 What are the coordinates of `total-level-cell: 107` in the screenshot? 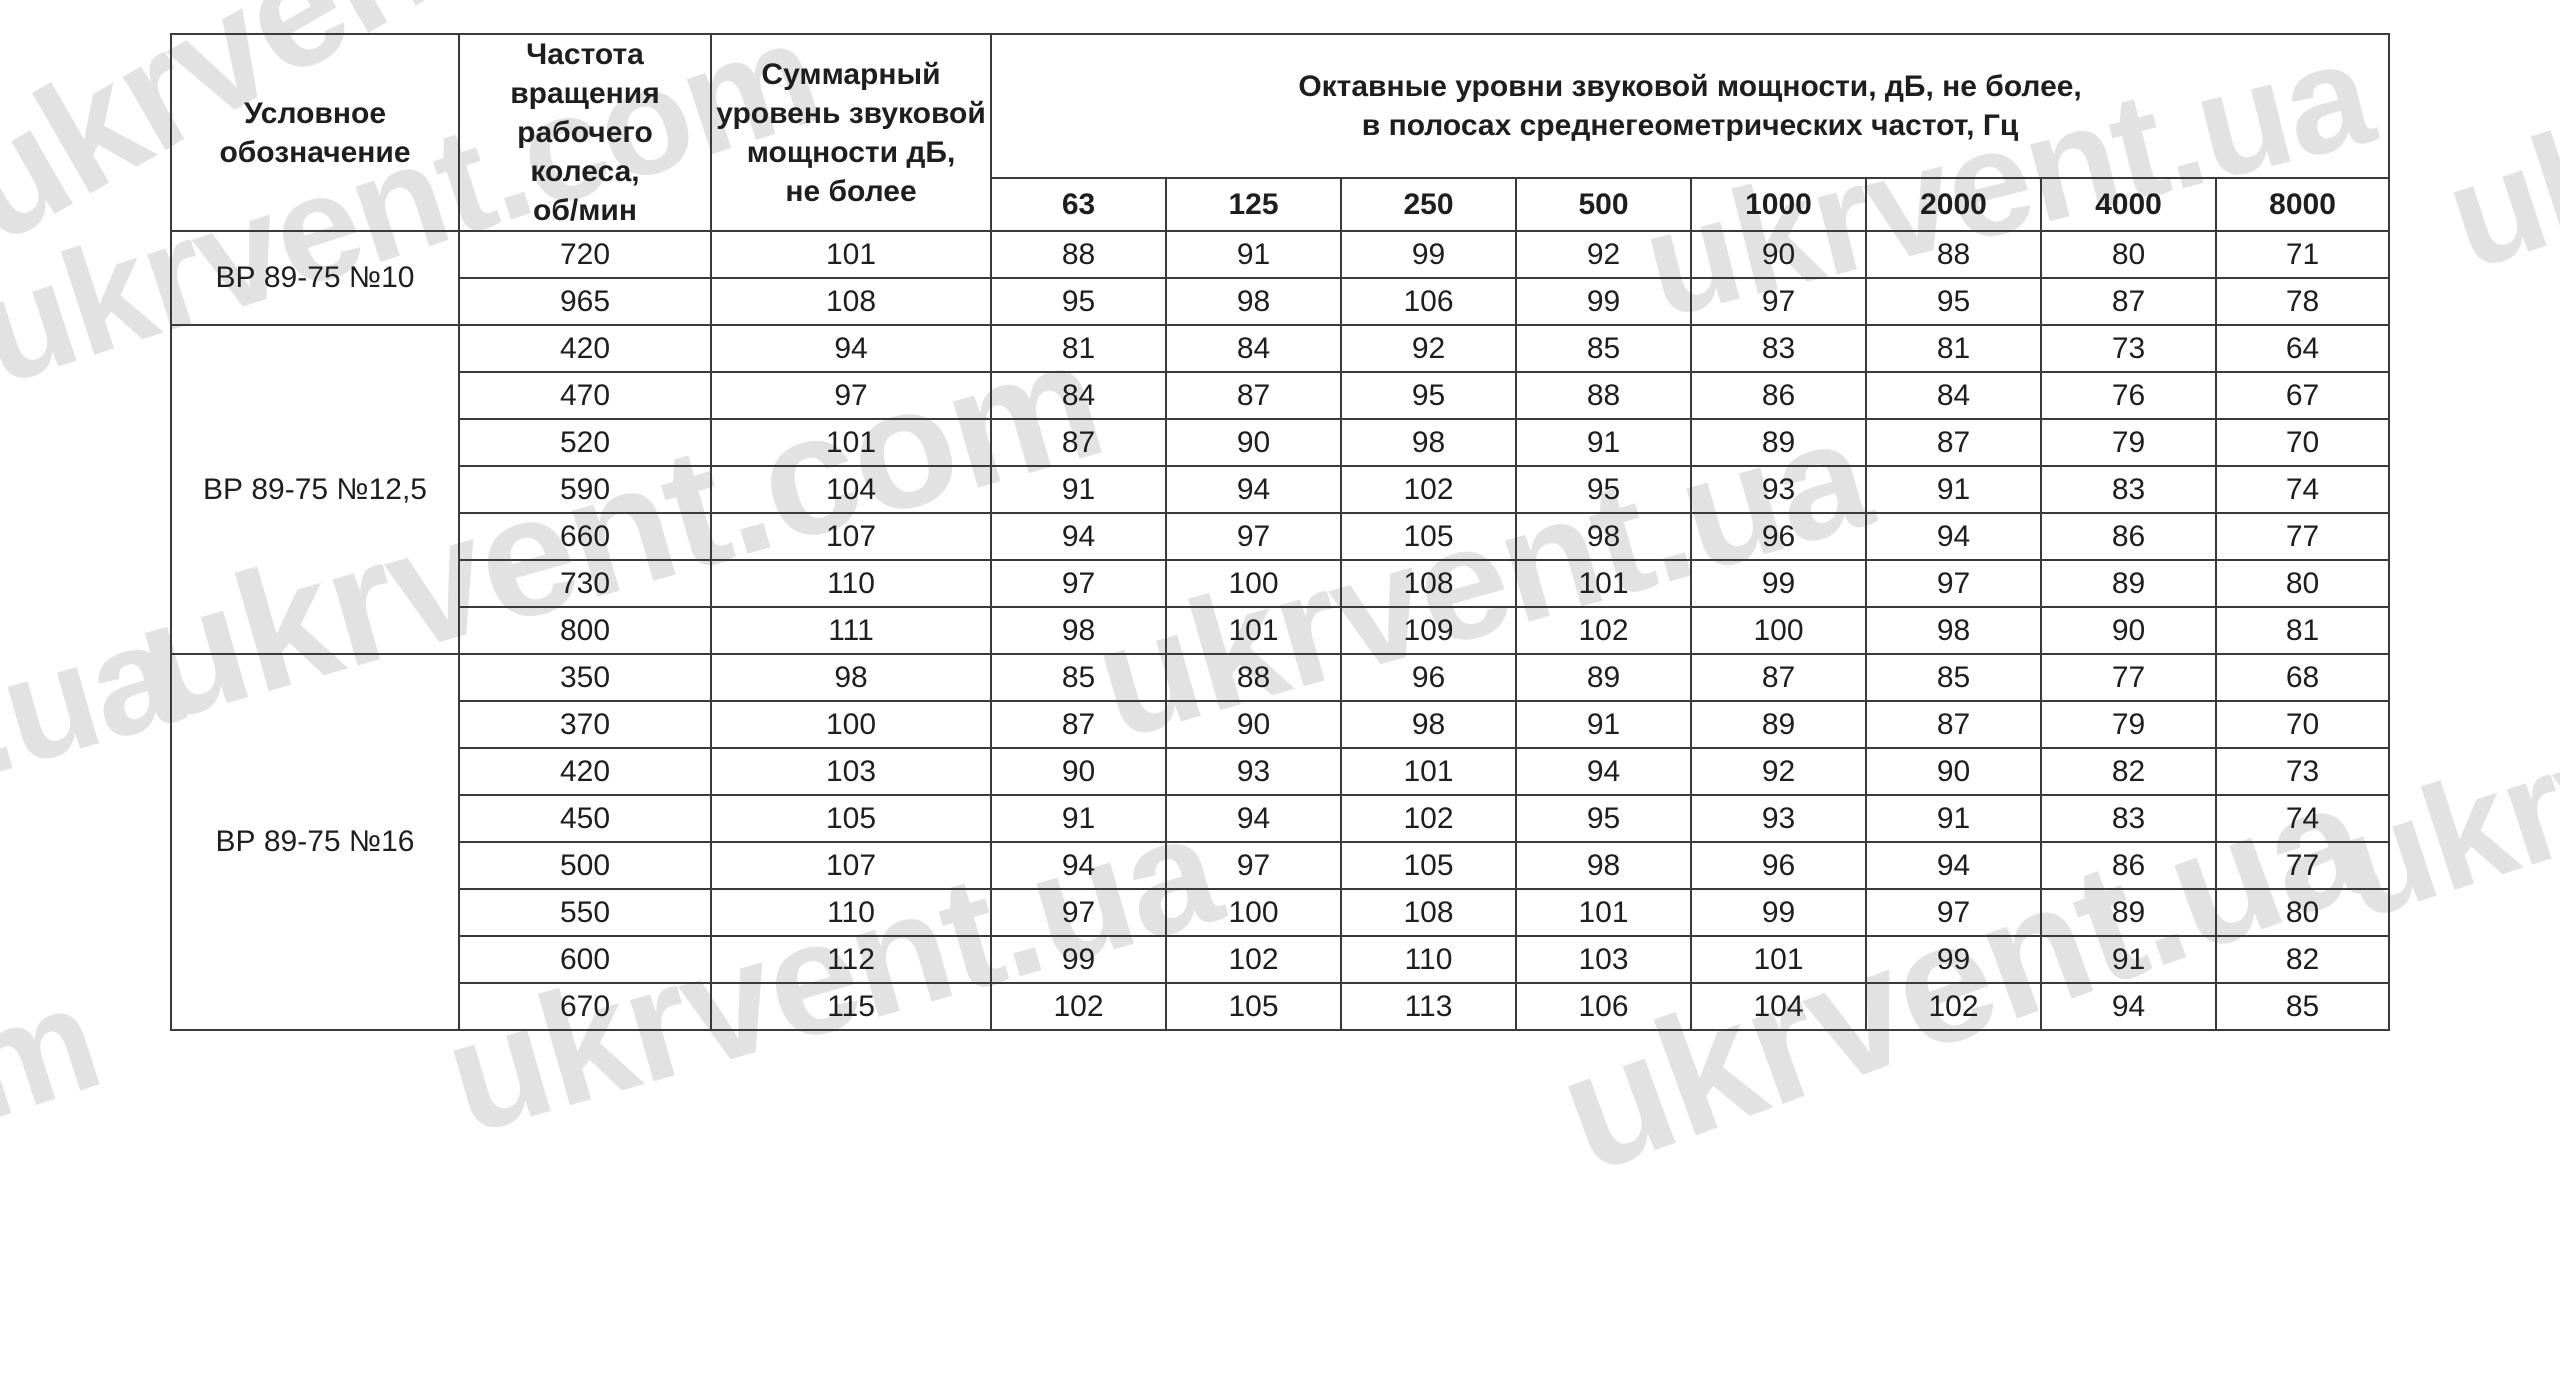 It's located at (851, 536).